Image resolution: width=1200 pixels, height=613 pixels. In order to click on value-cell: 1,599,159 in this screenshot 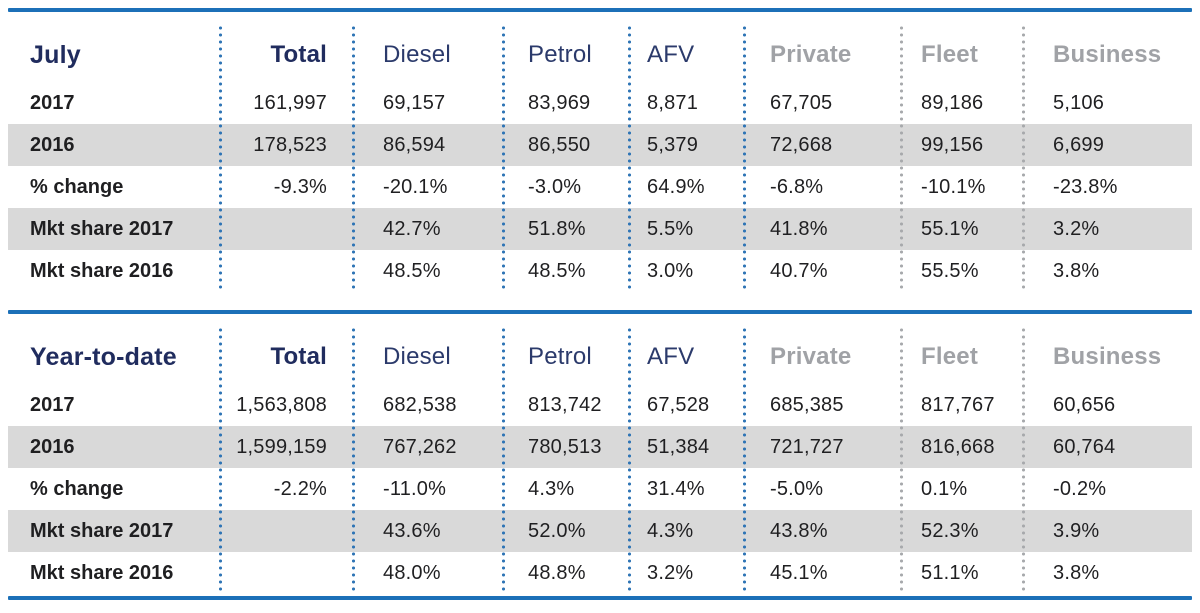, I will do `click(281, 446)`.